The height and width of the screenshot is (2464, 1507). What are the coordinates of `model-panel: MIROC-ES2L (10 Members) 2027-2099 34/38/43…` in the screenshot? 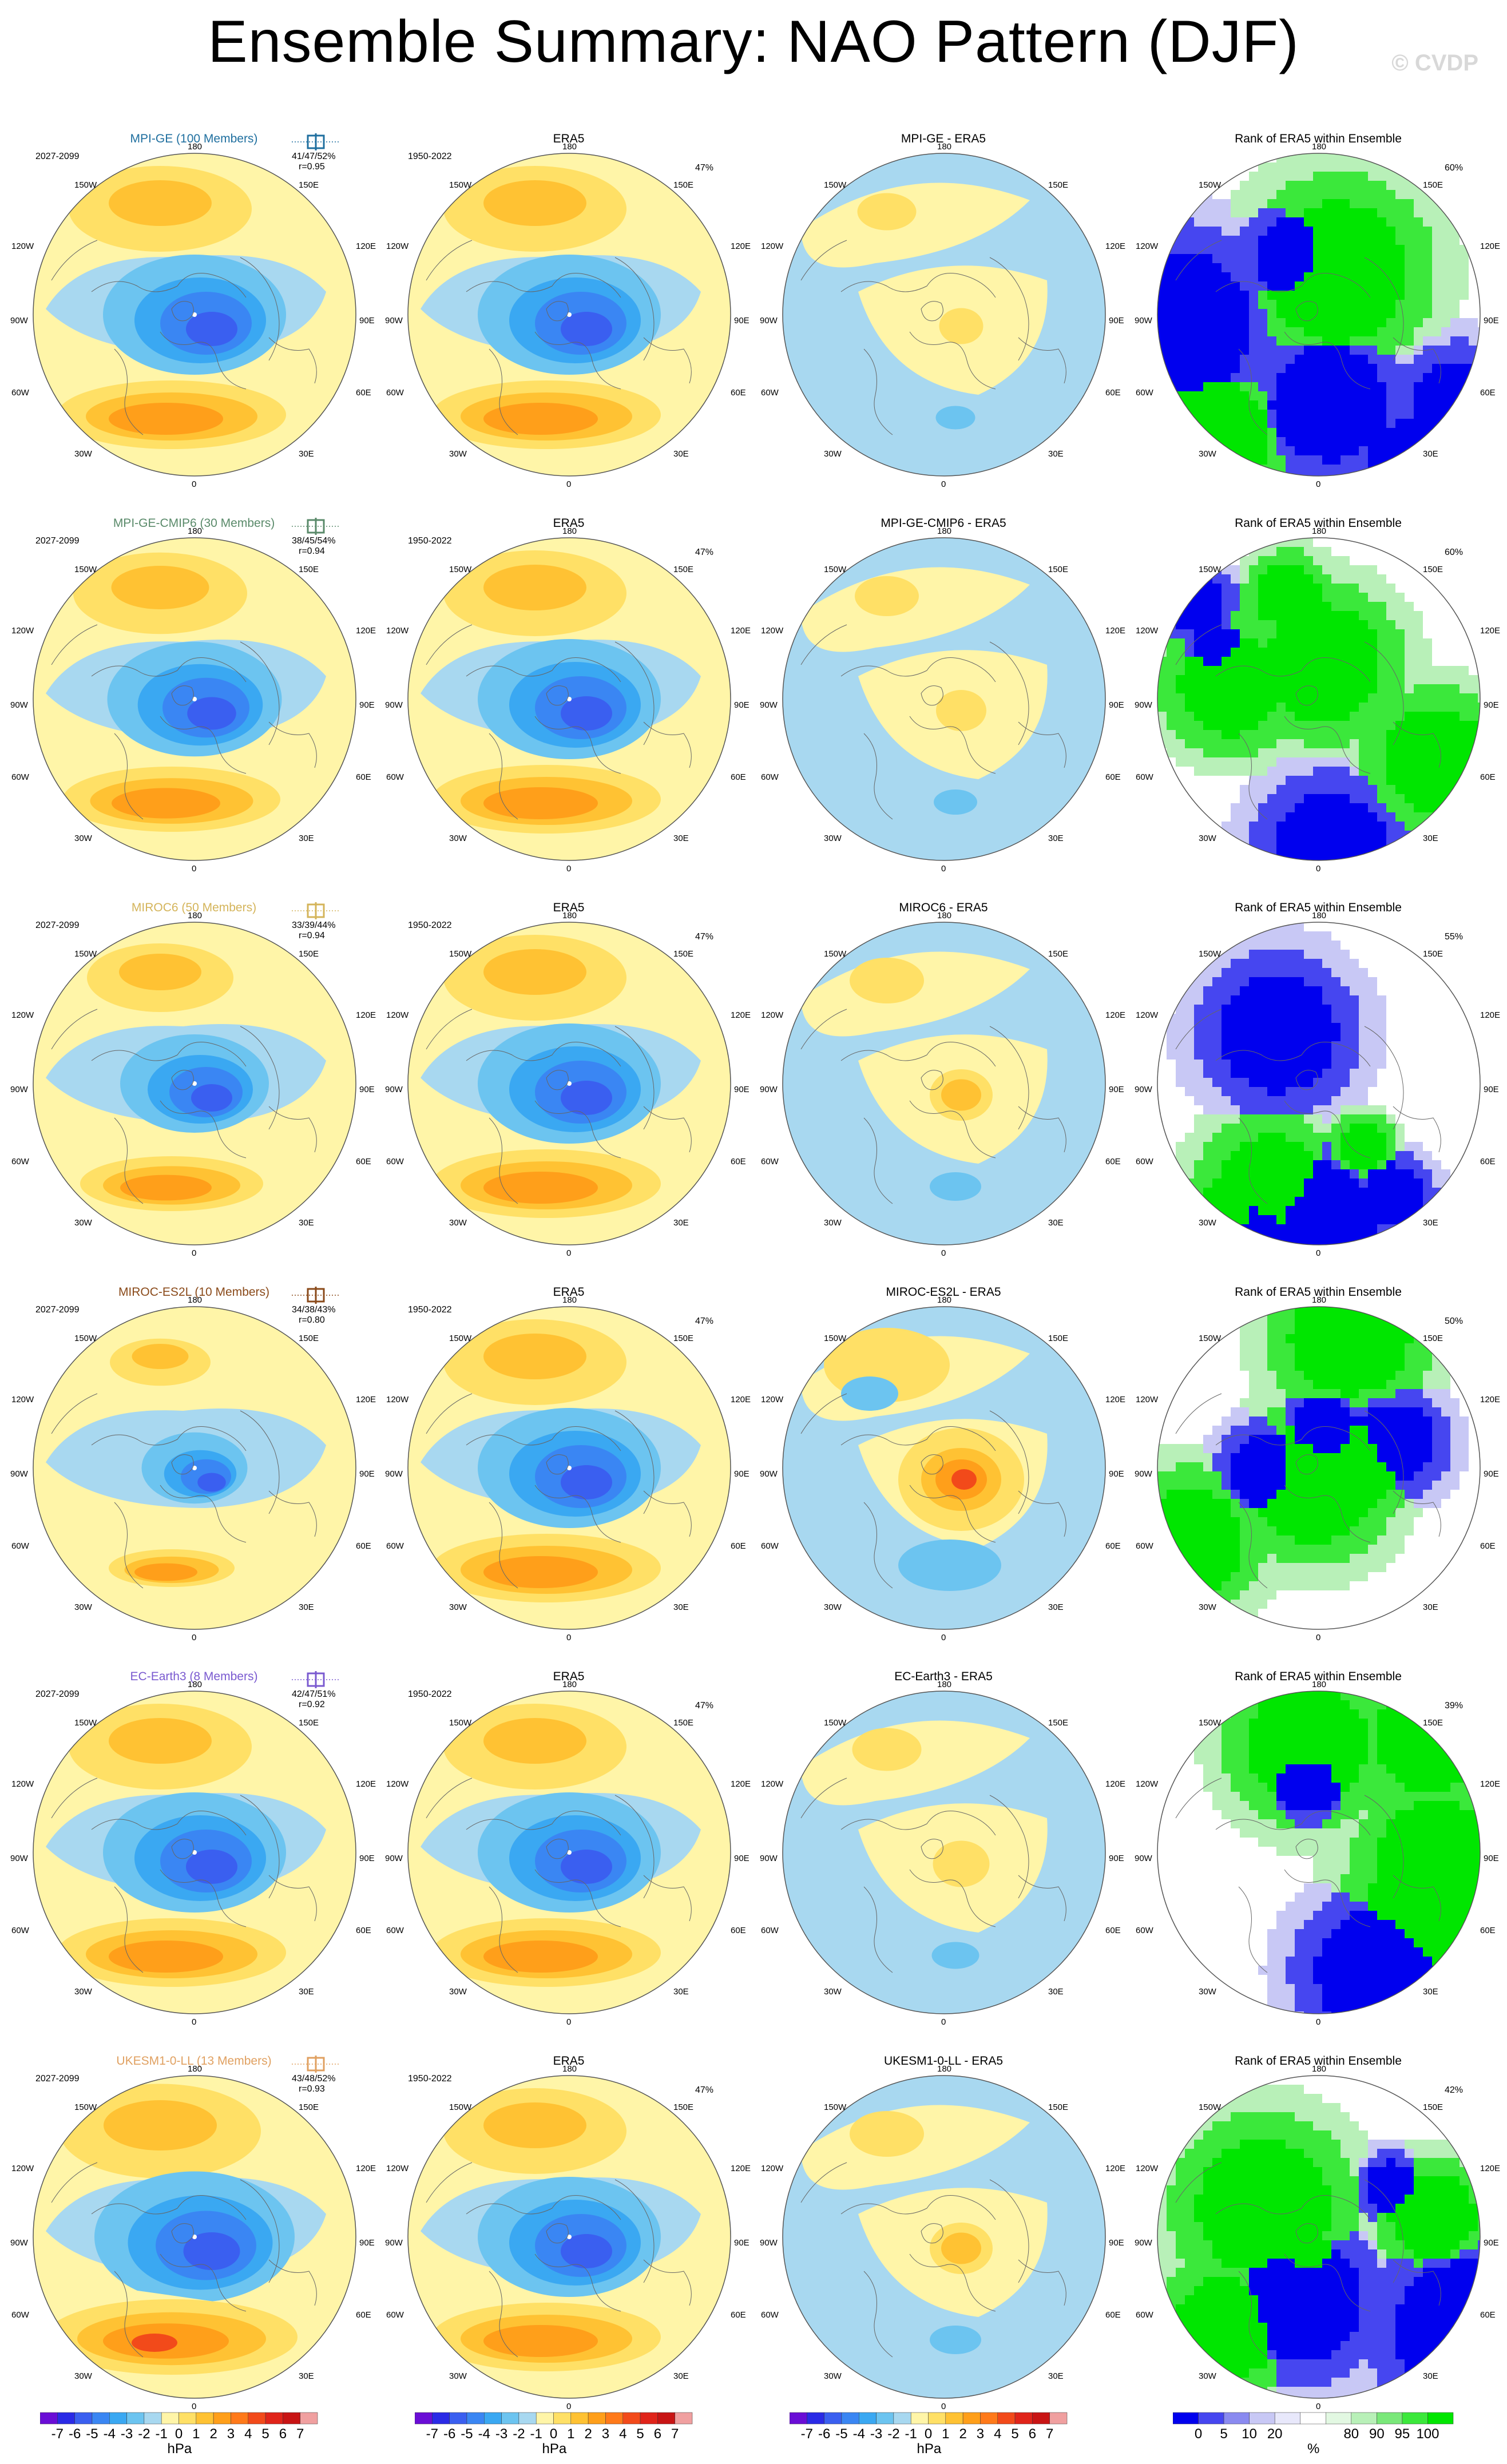 It's located at (194, 1462).